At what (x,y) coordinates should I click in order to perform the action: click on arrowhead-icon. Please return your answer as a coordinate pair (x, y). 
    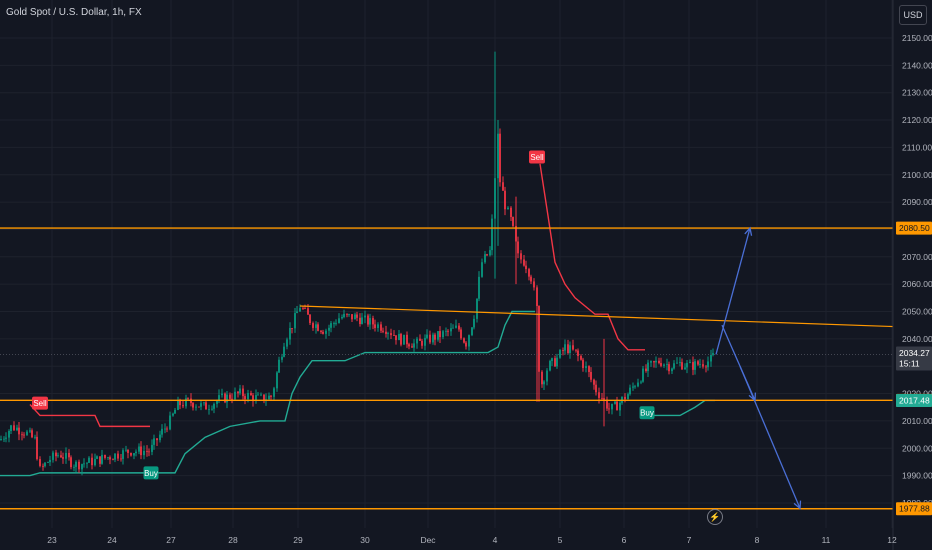
    Looking at the image, I should click on (797, 505).